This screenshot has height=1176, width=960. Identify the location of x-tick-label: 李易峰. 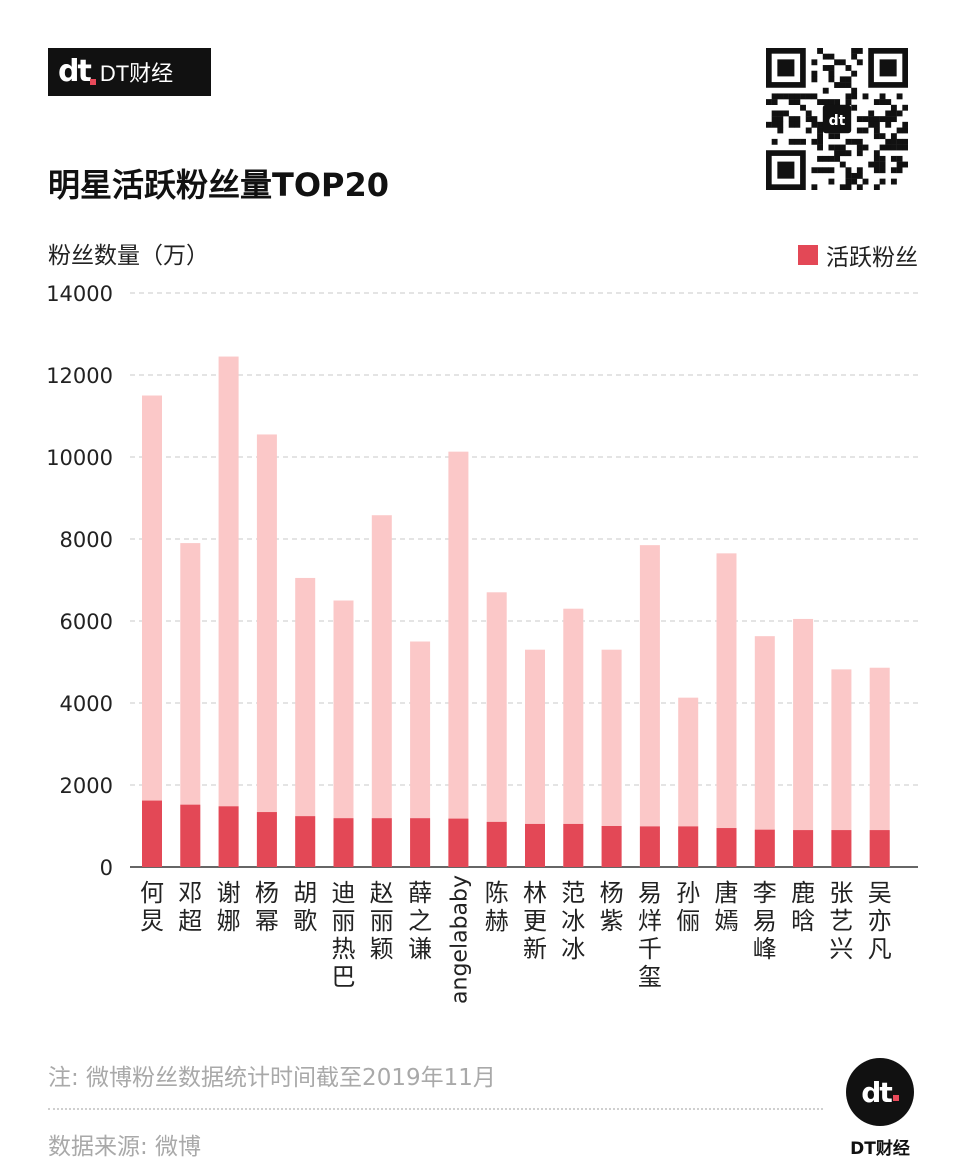
(765, 921).